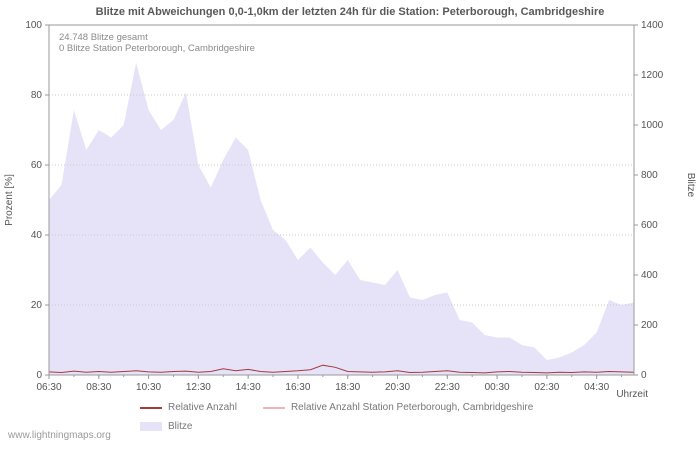 The width and height of the screenshot is (700, 450). Describe the element at coordinates (151, 407) in the screenshot. I see `legend-line-swatch-relative-anzahl` at that location.